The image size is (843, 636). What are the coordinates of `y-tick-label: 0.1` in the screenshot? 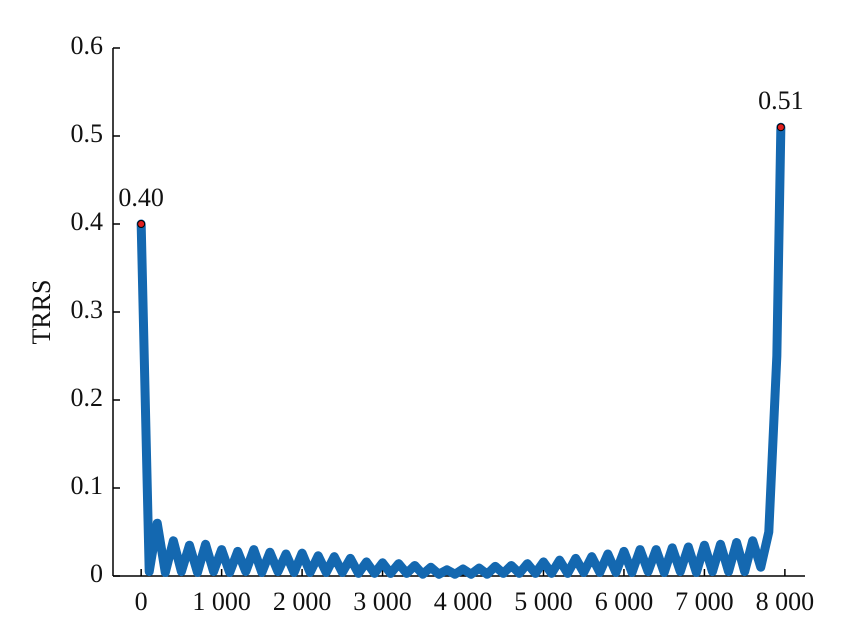 It's located at (87, 485).